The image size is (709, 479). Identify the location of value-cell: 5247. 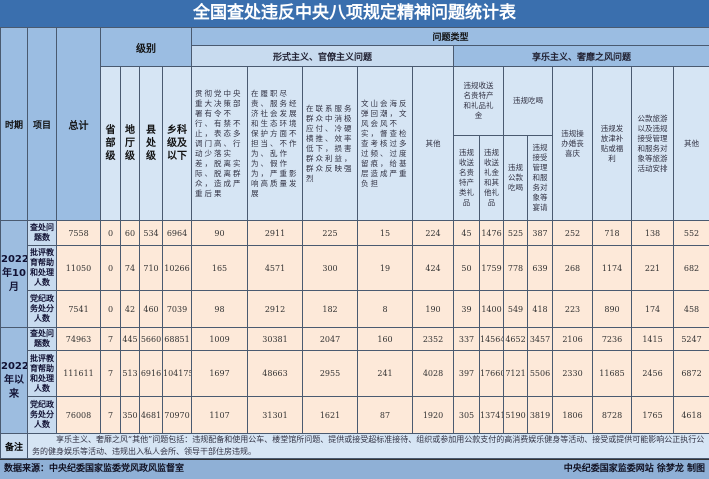
(691, 339).